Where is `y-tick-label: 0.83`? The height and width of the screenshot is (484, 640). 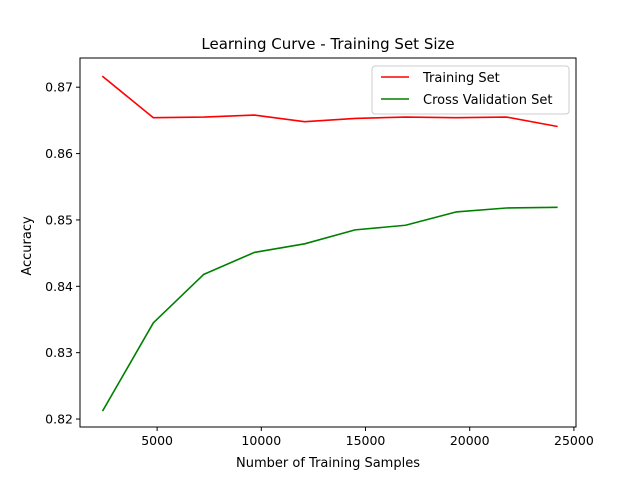 y-tick-label: 0.83 is located at coordinates (59, 352).